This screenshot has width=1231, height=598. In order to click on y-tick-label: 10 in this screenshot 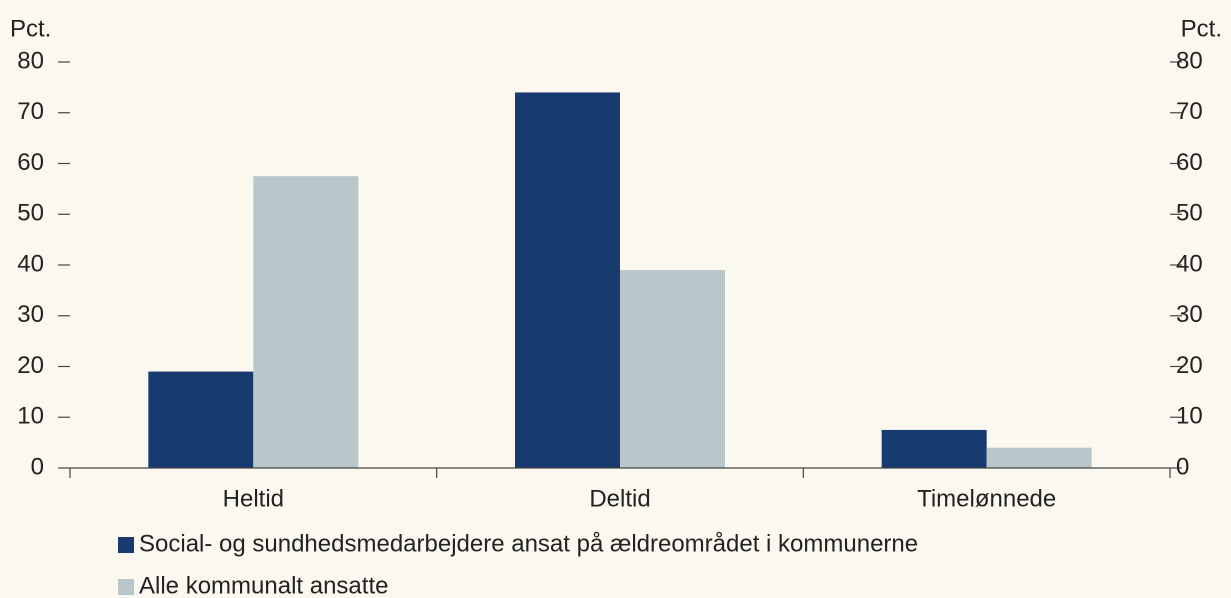, I will do `click(30, 416)`.